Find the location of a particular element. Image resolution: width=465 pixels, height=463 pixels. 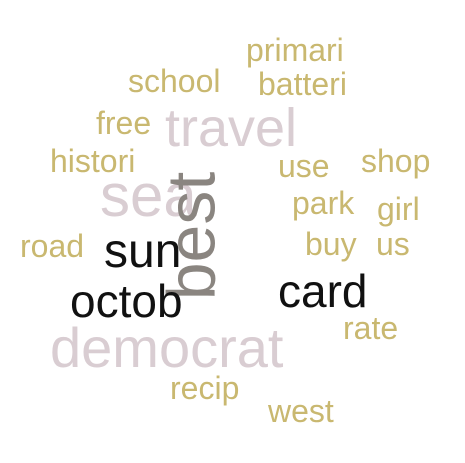

word-west: west is located at coordinates (301, 411).